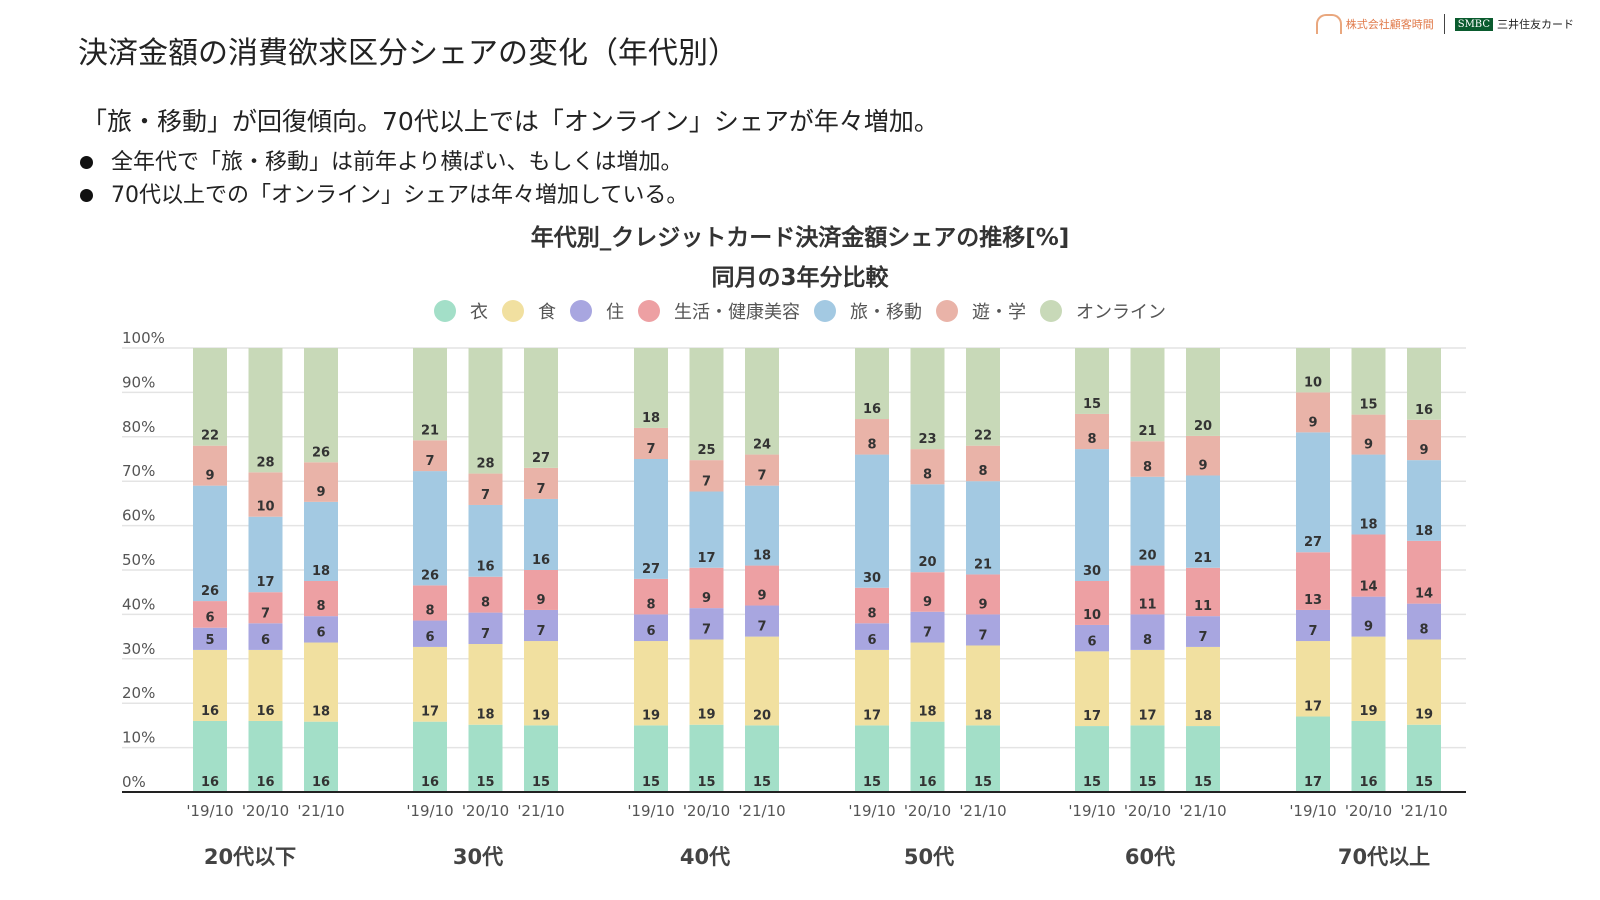  What do you see at coordinates (1514, 24) in the screenshot?
I see `smbc-logo: SMBC 三井住友カード` at bounding box center [1514, 24].